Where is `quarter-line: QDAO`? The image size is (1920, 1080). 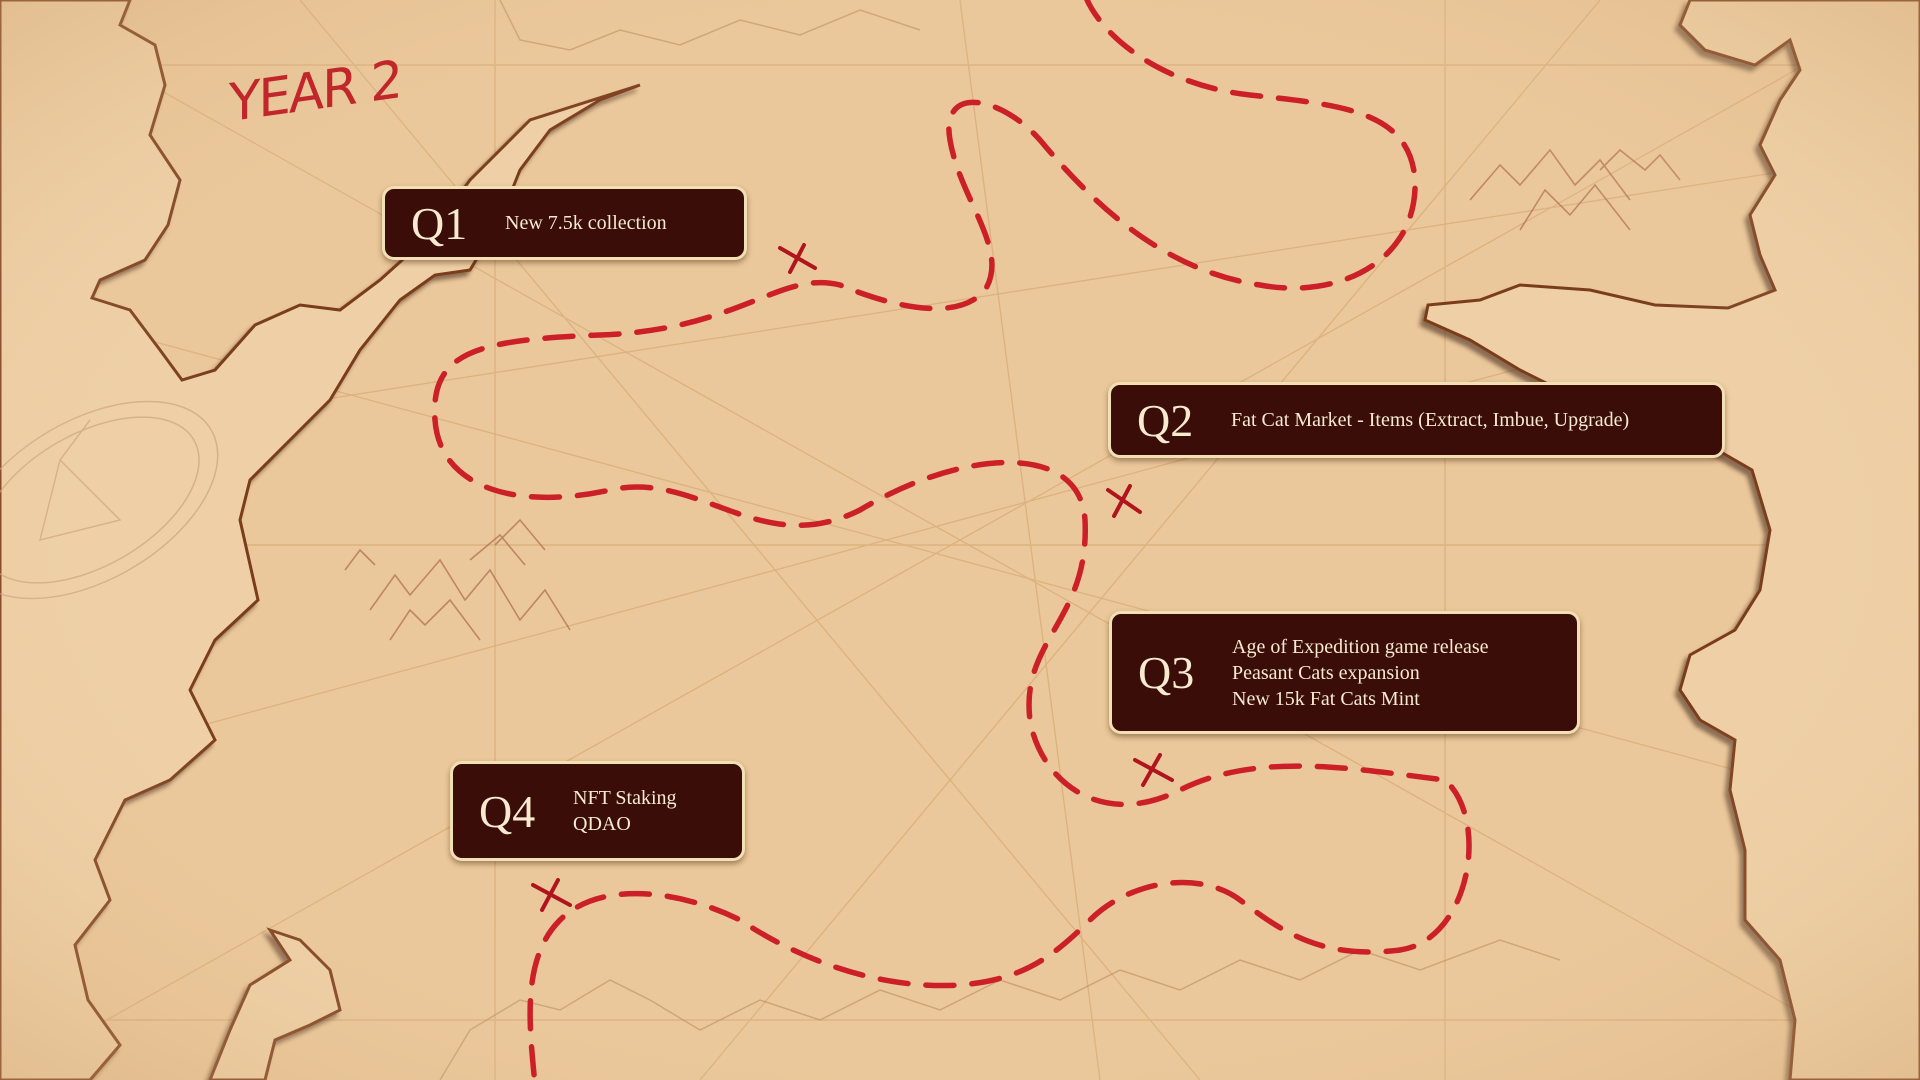
quarter-line: QDAO is located at coordinates (602, 824).